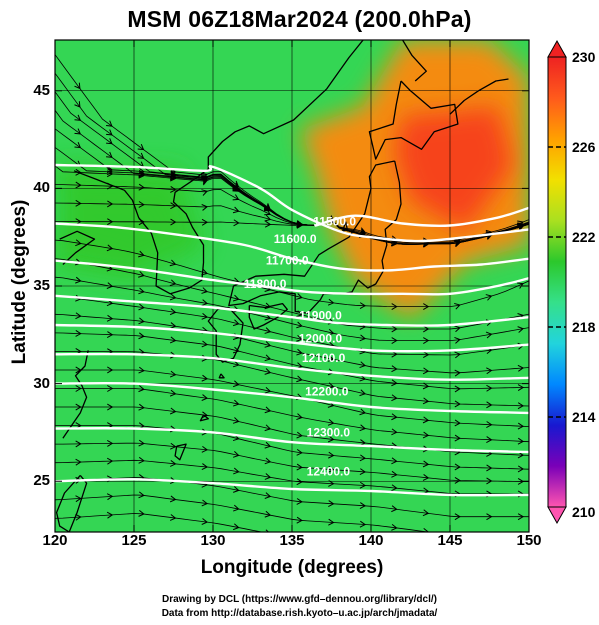  What do you see at coordinates (329, 432) in the screenshot?
I see `contour-label: 12300.0` at bounding box center [329, 432].